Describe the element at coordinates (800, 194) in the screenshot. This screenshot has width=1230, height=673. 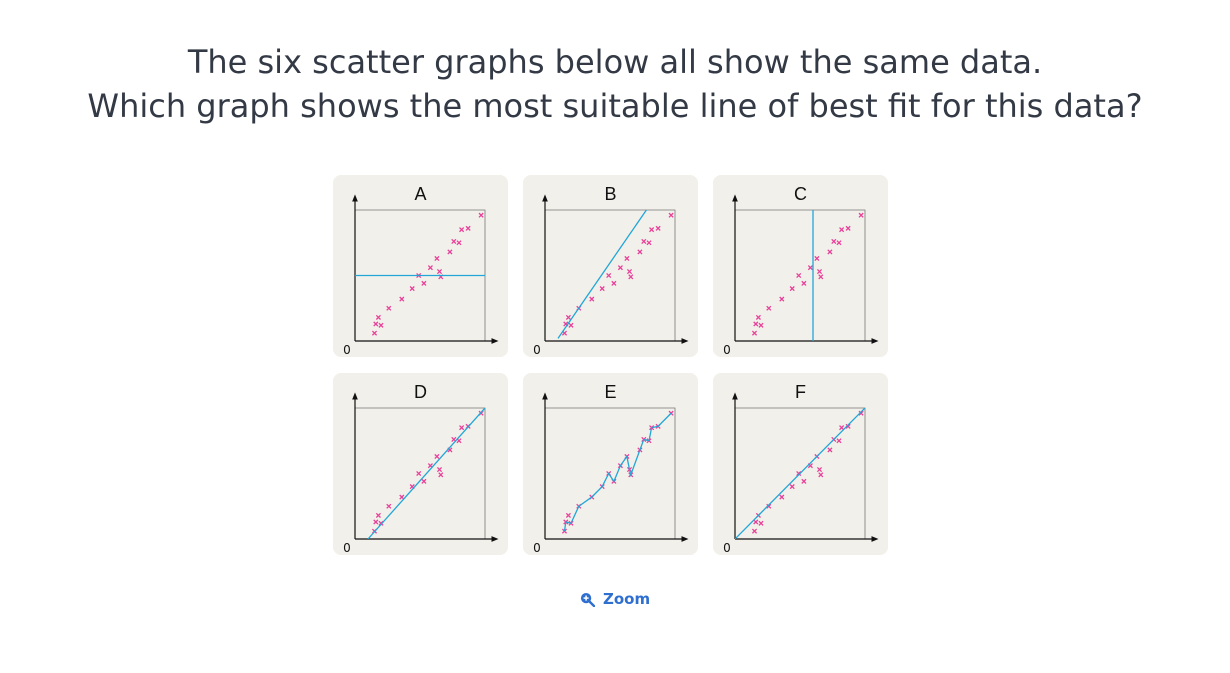
I see `graph-label-c: C` at that location.